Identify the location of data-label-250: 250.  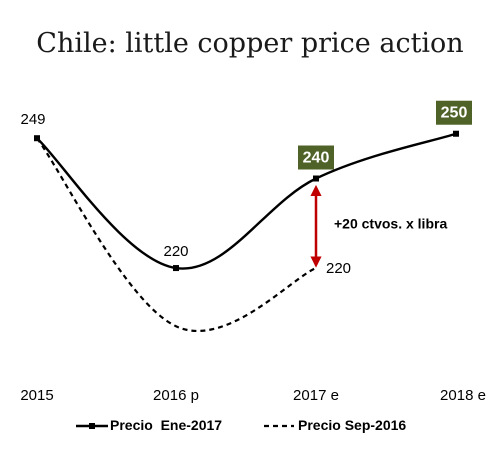
(454, 113).